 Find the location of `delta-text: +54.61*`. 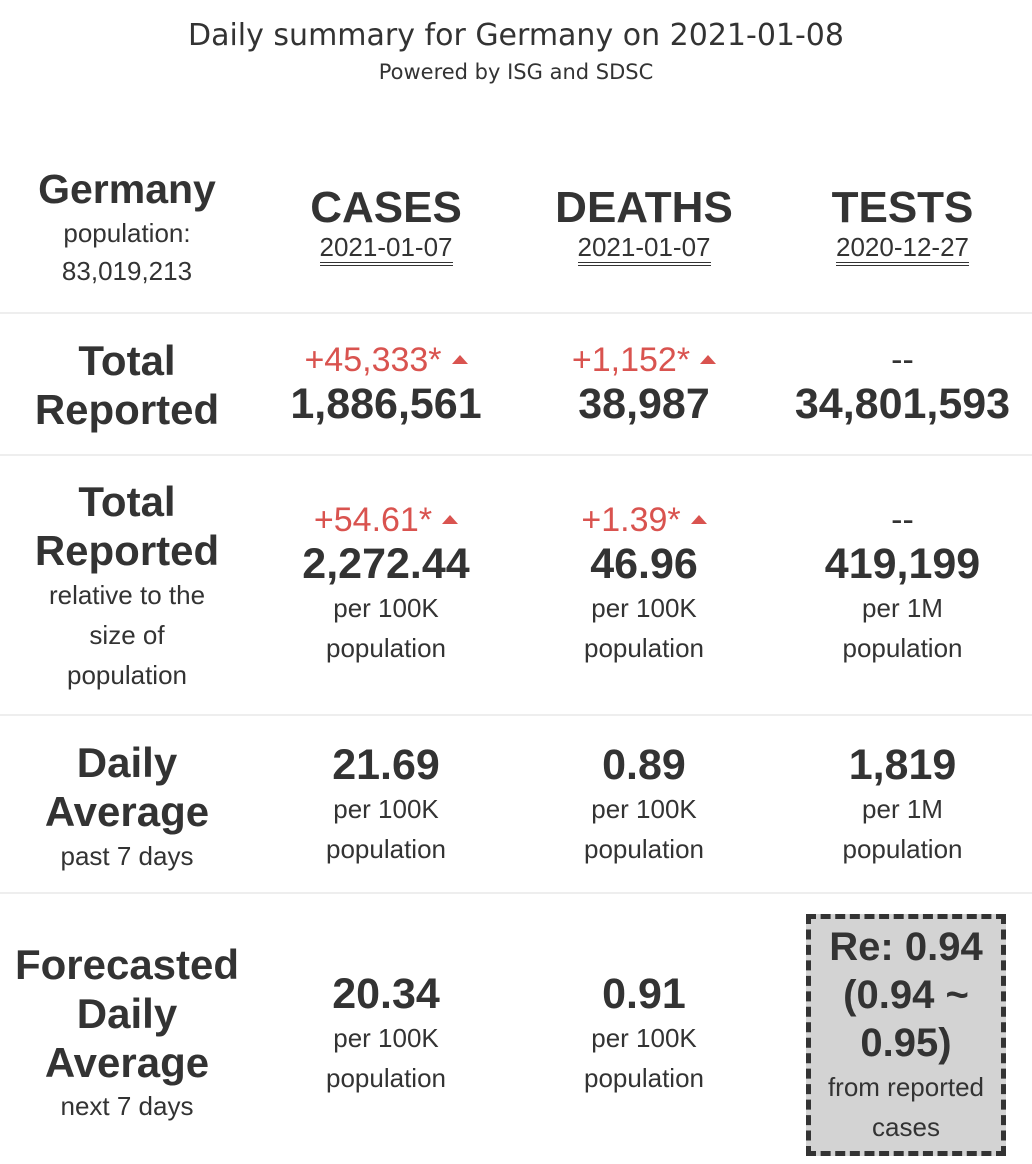

delta-text: +54.61* is located at coordinates (373, 520).